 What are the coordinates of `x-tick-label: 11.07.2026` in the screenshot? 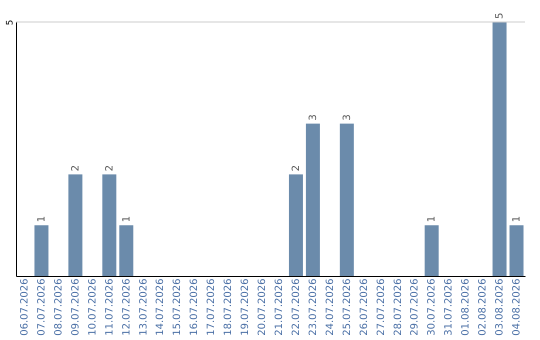 It's located at (110, 307).